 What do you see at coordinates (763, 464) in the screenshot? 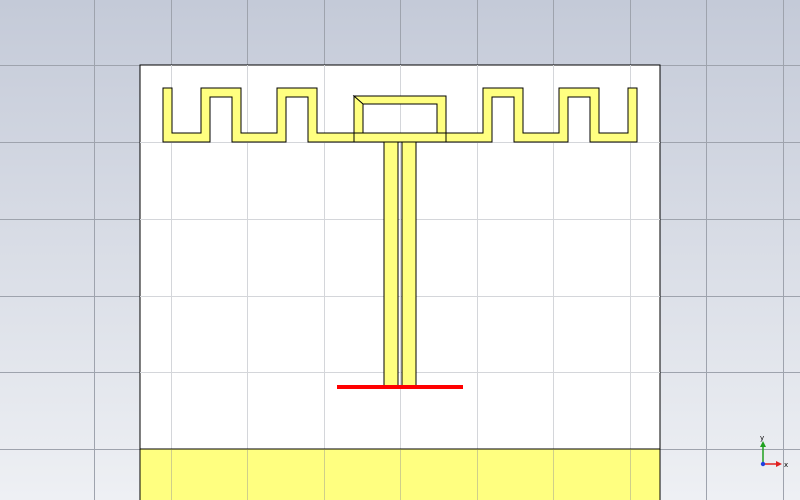
I see `axis-z-dot` at bounding box center [763, 464].